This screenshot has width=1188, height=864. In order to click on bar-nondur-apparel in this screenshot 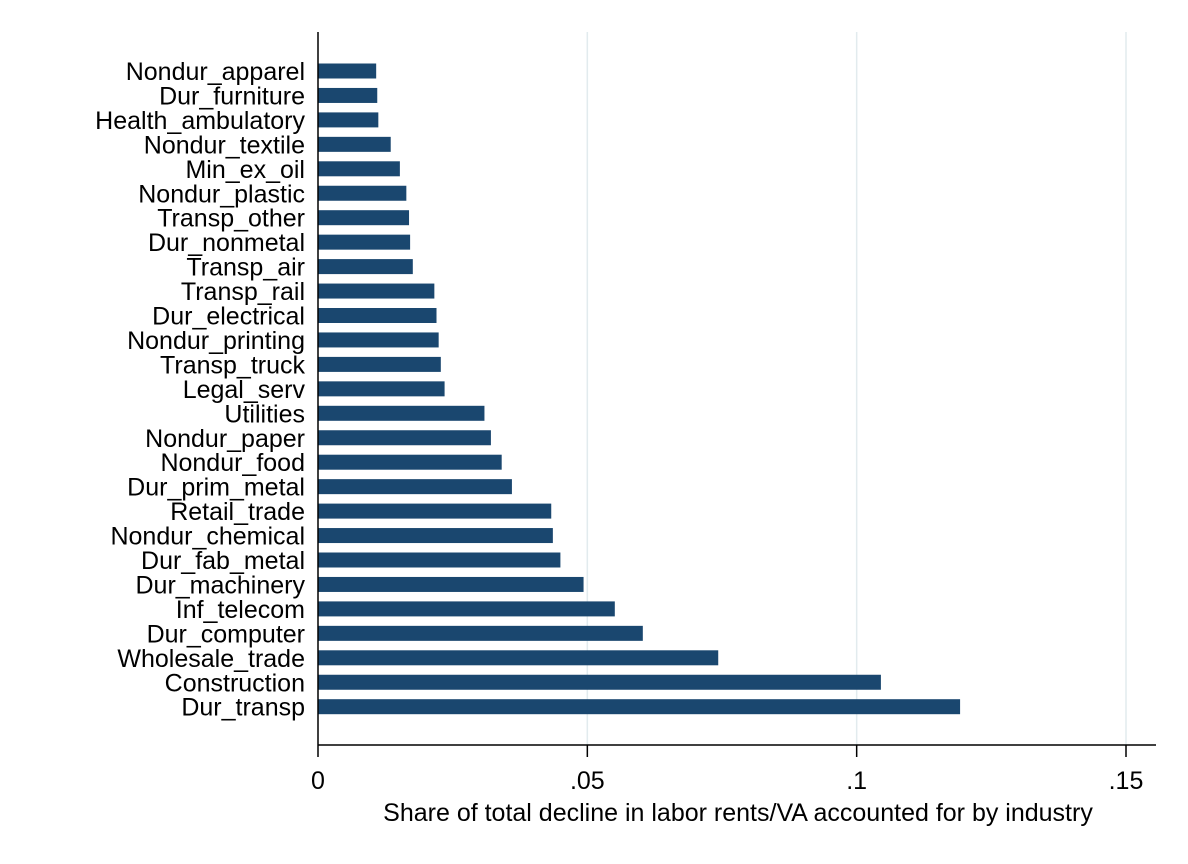, I will do `click(347, 71)`.